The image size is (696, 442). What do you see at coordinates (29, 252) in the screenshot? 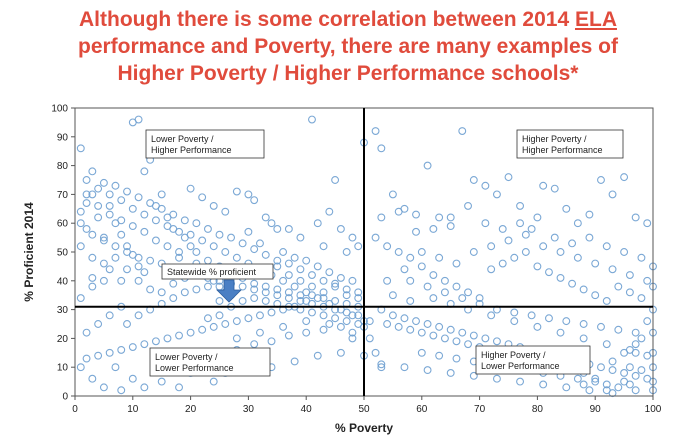
I see `y-axis-label: % Proficient 2014` at bounding box center [29, 252].